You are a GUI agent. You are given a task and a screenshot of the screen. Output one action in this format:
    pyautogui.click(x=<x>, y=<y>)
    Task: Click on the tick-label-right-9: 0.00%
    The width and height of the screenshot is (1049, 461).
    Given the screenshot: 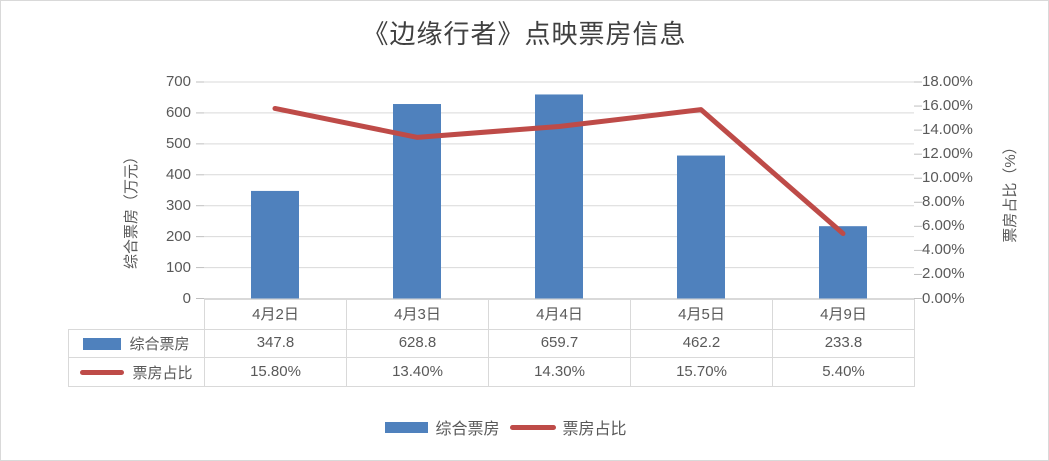 What is the action you would take?
    pyautogui.click(x=943, y=298)
    